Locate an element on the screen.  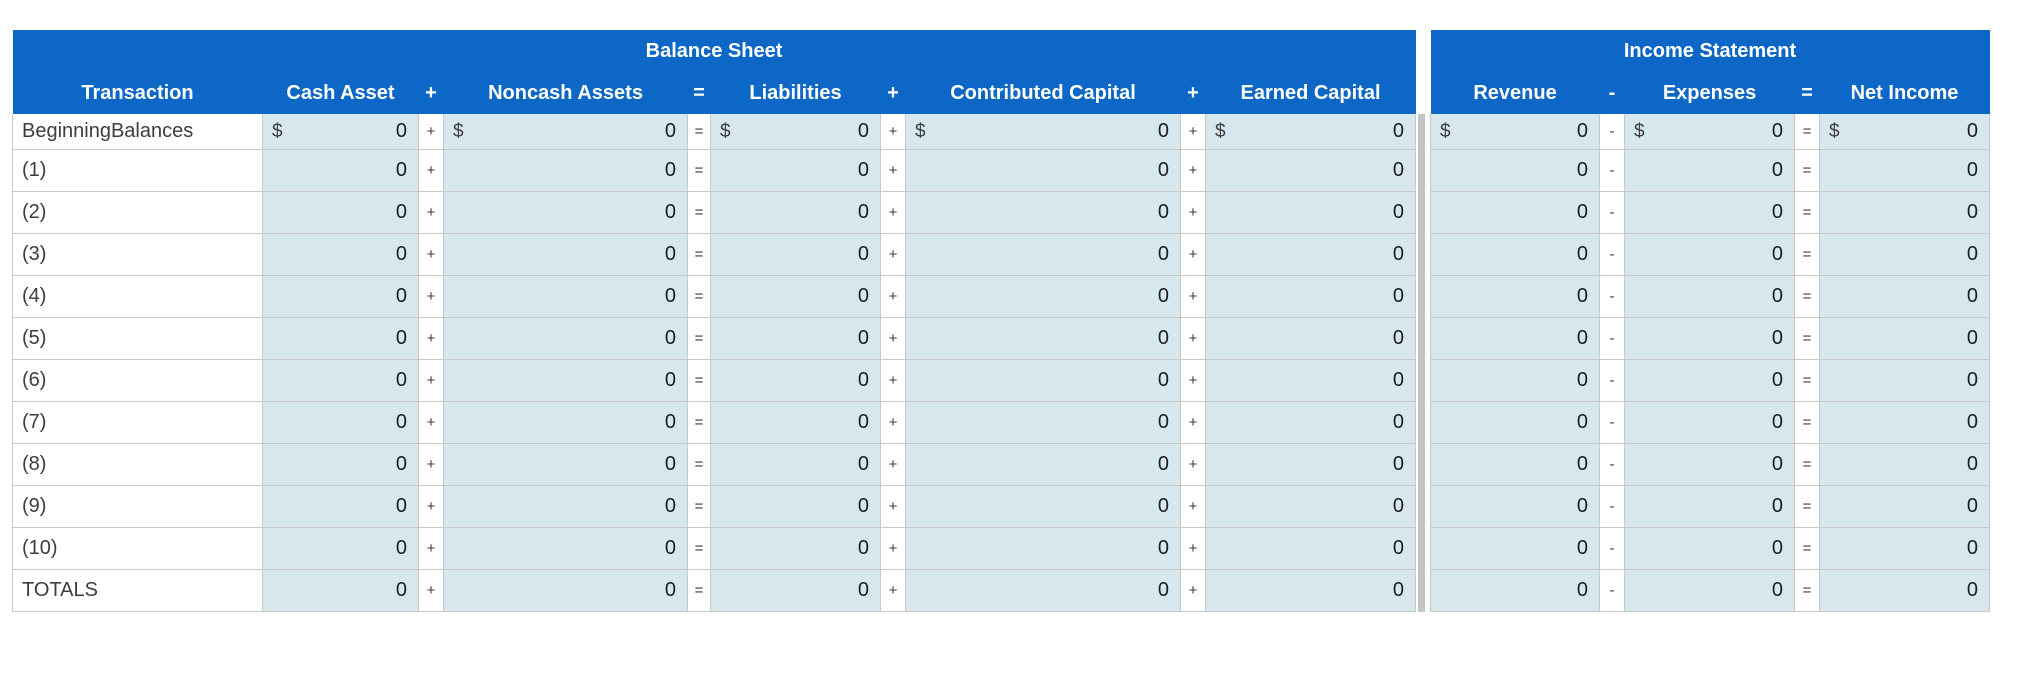
cell-net-income: $0 is located at coordinates (1905, 132).